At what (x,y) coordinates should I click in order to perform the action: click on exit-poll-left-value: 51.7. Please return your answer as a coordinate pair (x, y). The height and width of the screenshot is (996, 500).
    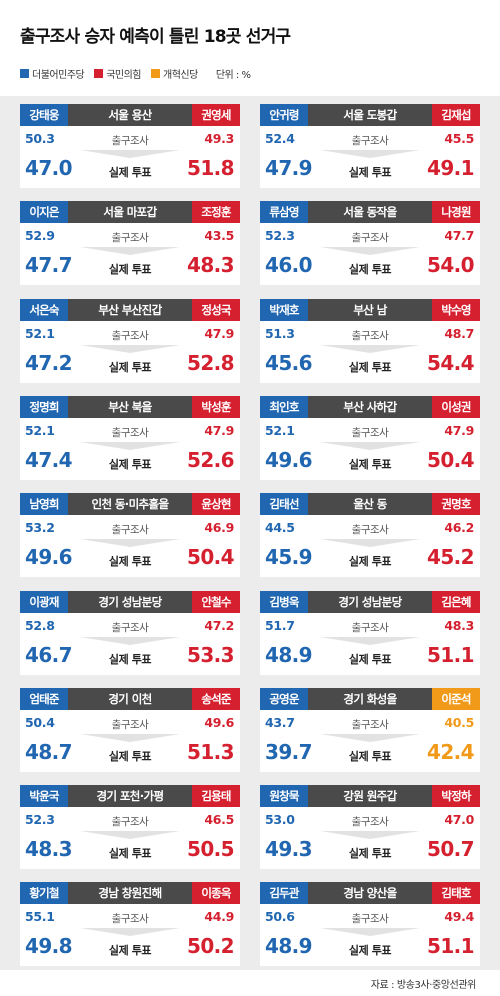
    Looking at the image, I should click on (280, 625).